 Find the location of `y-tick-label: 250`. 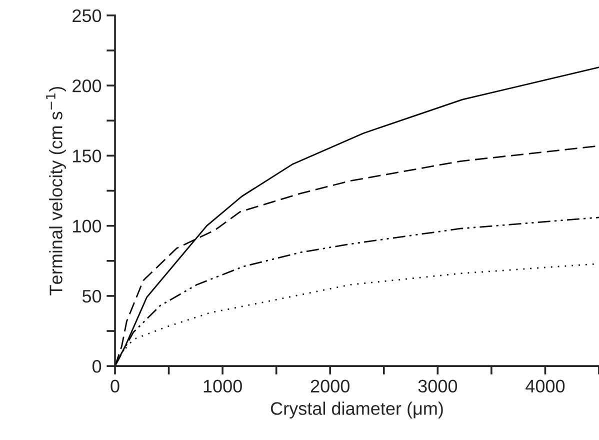

y-tick-label: 250 is located at coordinates (87, 15).